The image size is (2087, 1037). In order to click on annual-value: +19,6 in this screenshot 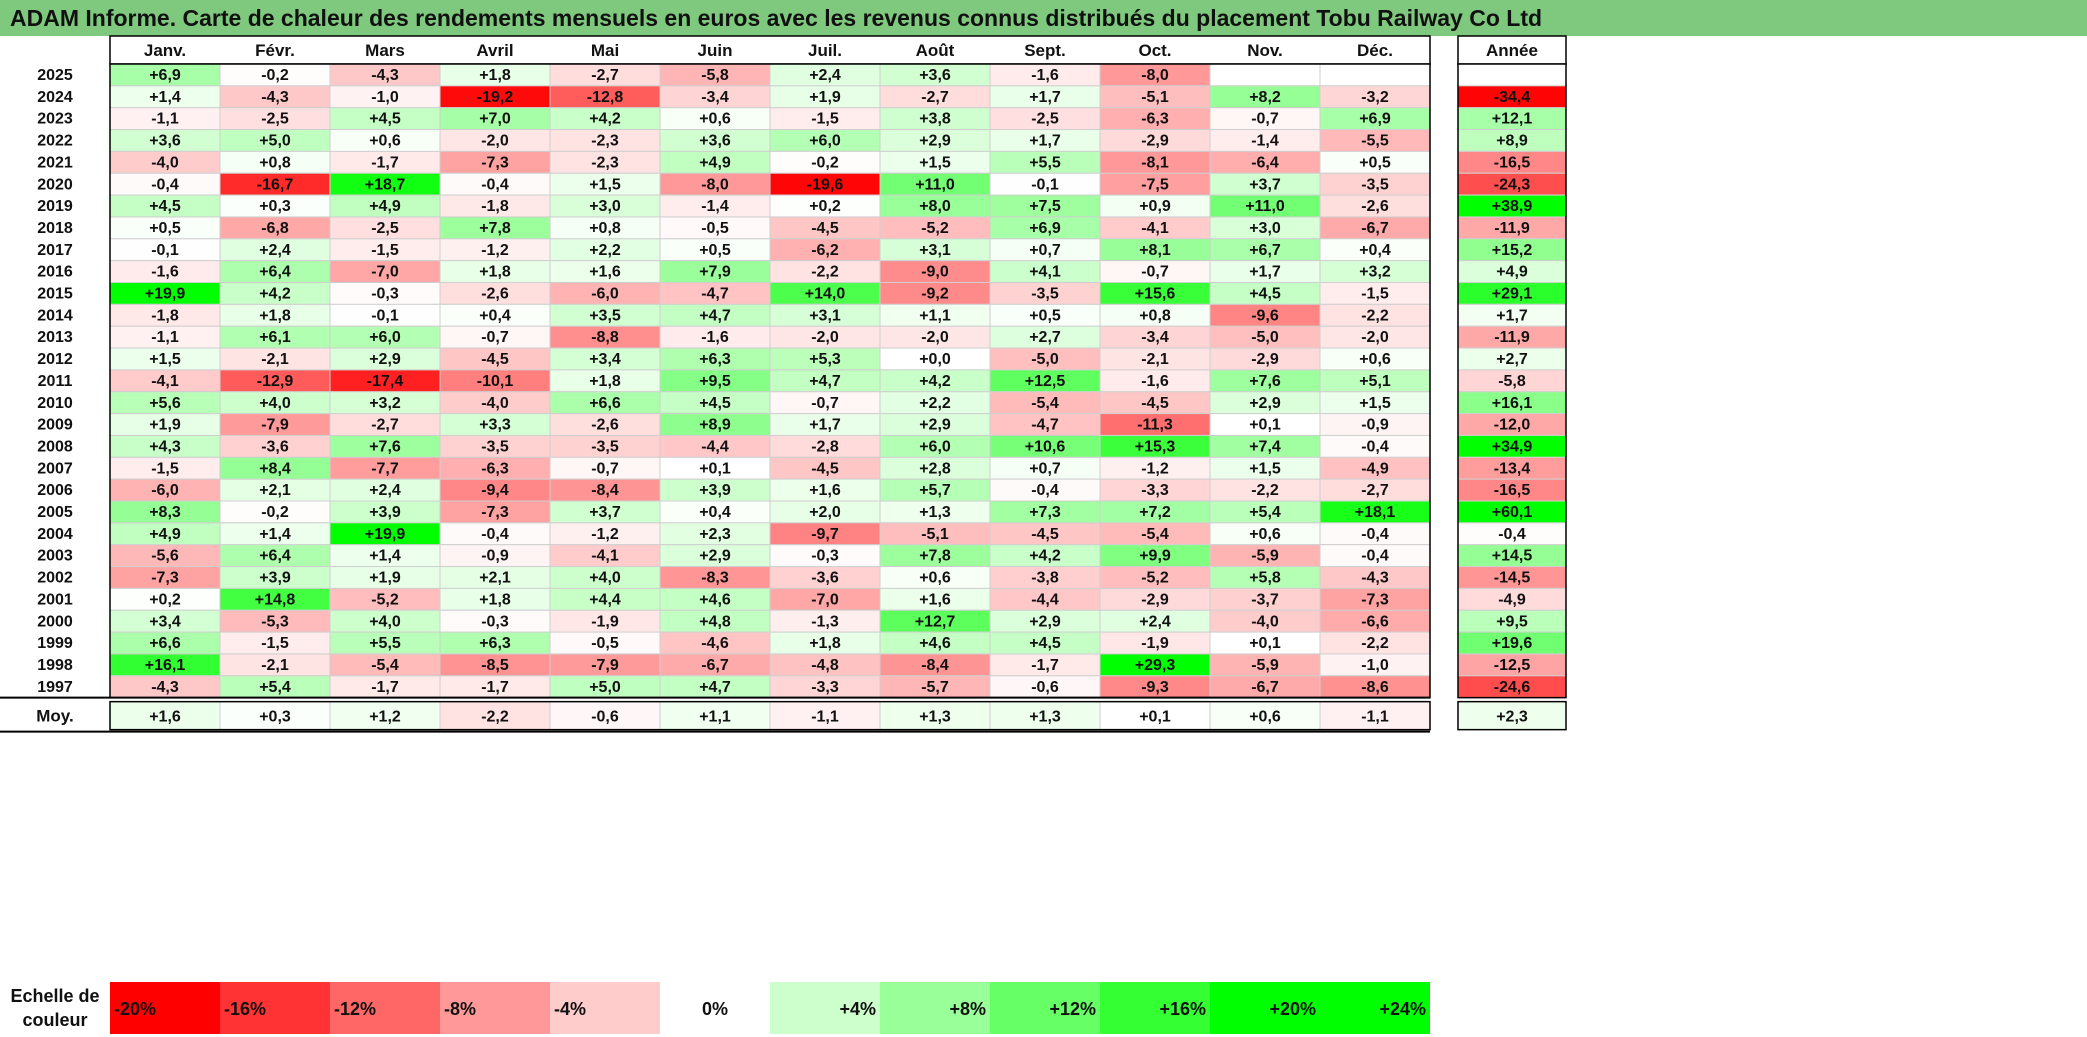, I will do `click(1512, 643)`.